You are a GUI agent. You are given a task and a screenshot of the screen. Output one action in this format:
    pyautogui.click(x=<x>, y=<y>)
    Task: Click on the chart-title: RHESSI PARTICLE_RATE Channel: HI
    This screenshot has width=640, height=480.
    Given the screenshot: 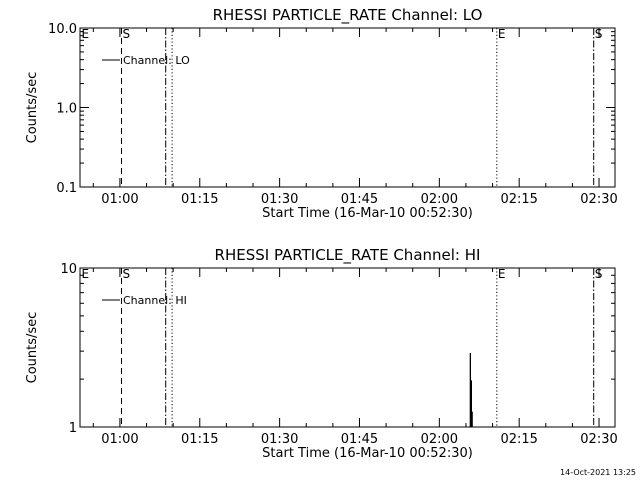 What is the action you would take?
    pyautogui.click(x=348, y=255)
    